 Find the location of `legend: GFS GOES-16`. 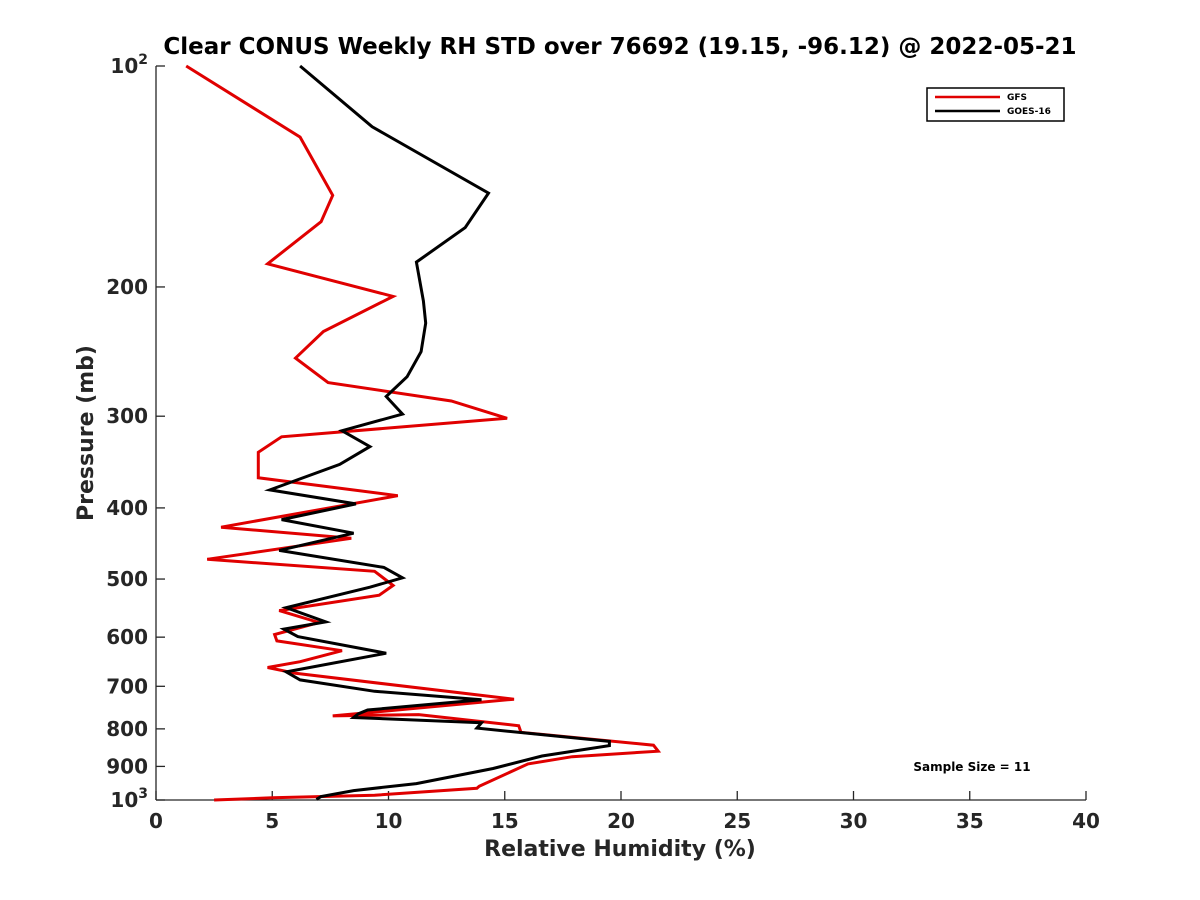

legend: GFS GOES-16 is located at coordinates (995, 104).